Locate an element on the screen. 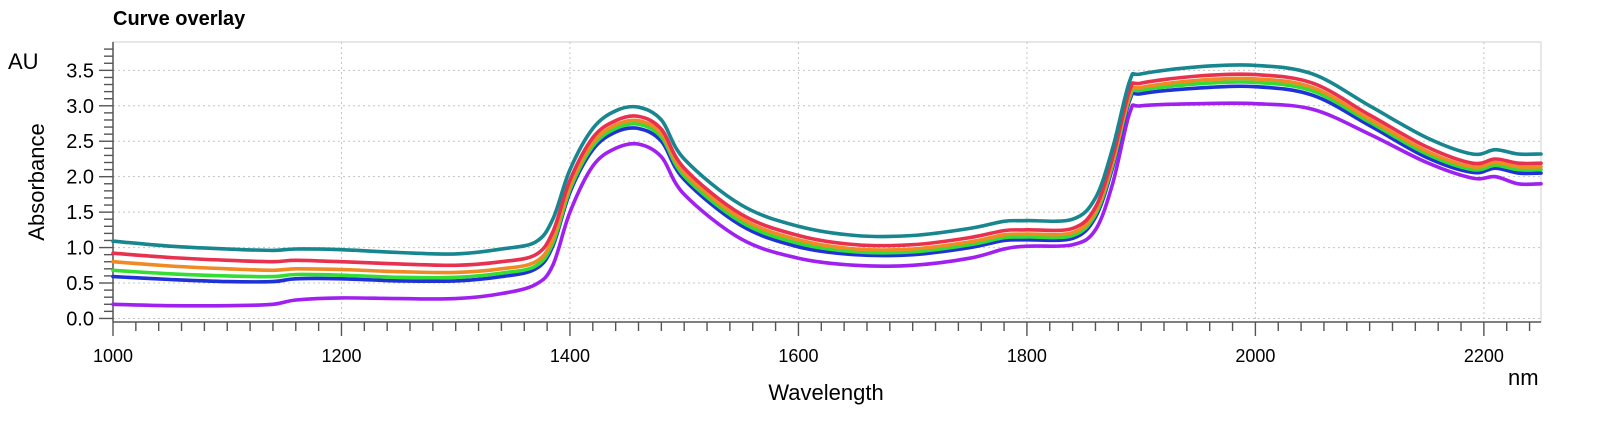 This screenshot has width=1600, height=438. y-tick-label: 0.5 is located at coordinates (80, 284).